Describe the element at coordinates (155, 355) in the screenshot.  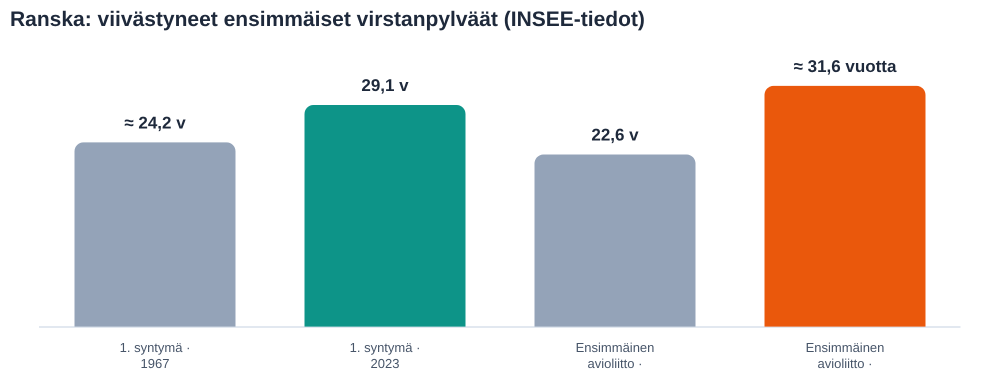
I see `x-tick-label: 1. syntymä · 1967` at that location.